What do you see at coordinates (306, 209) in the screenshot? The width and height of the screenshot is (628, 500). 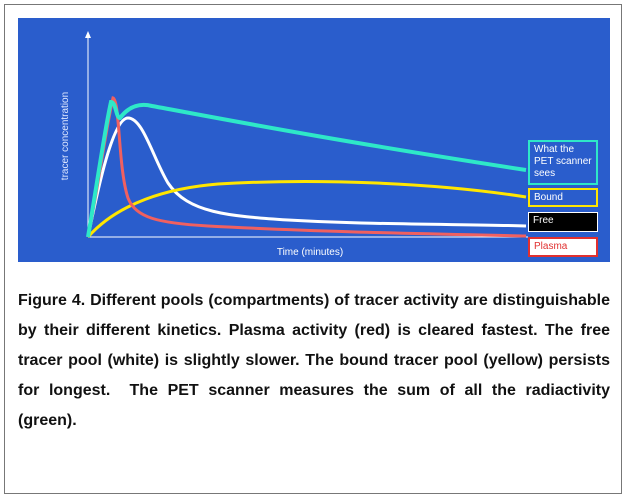 I see `bound-curve` at bounding box center [306, 209].